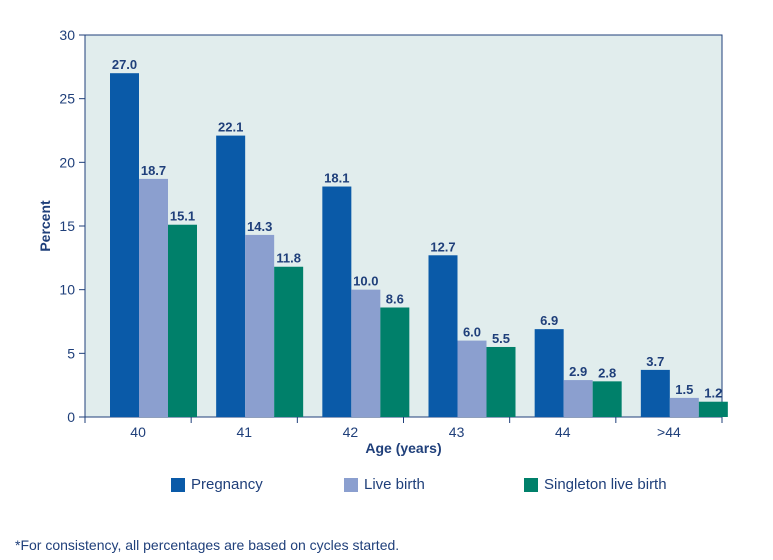 The height and width of the screenshot is (560, 773). Describe the element at coordinates (67, 290) in the screenshot. I see `y-tick-label: 10` at that location.